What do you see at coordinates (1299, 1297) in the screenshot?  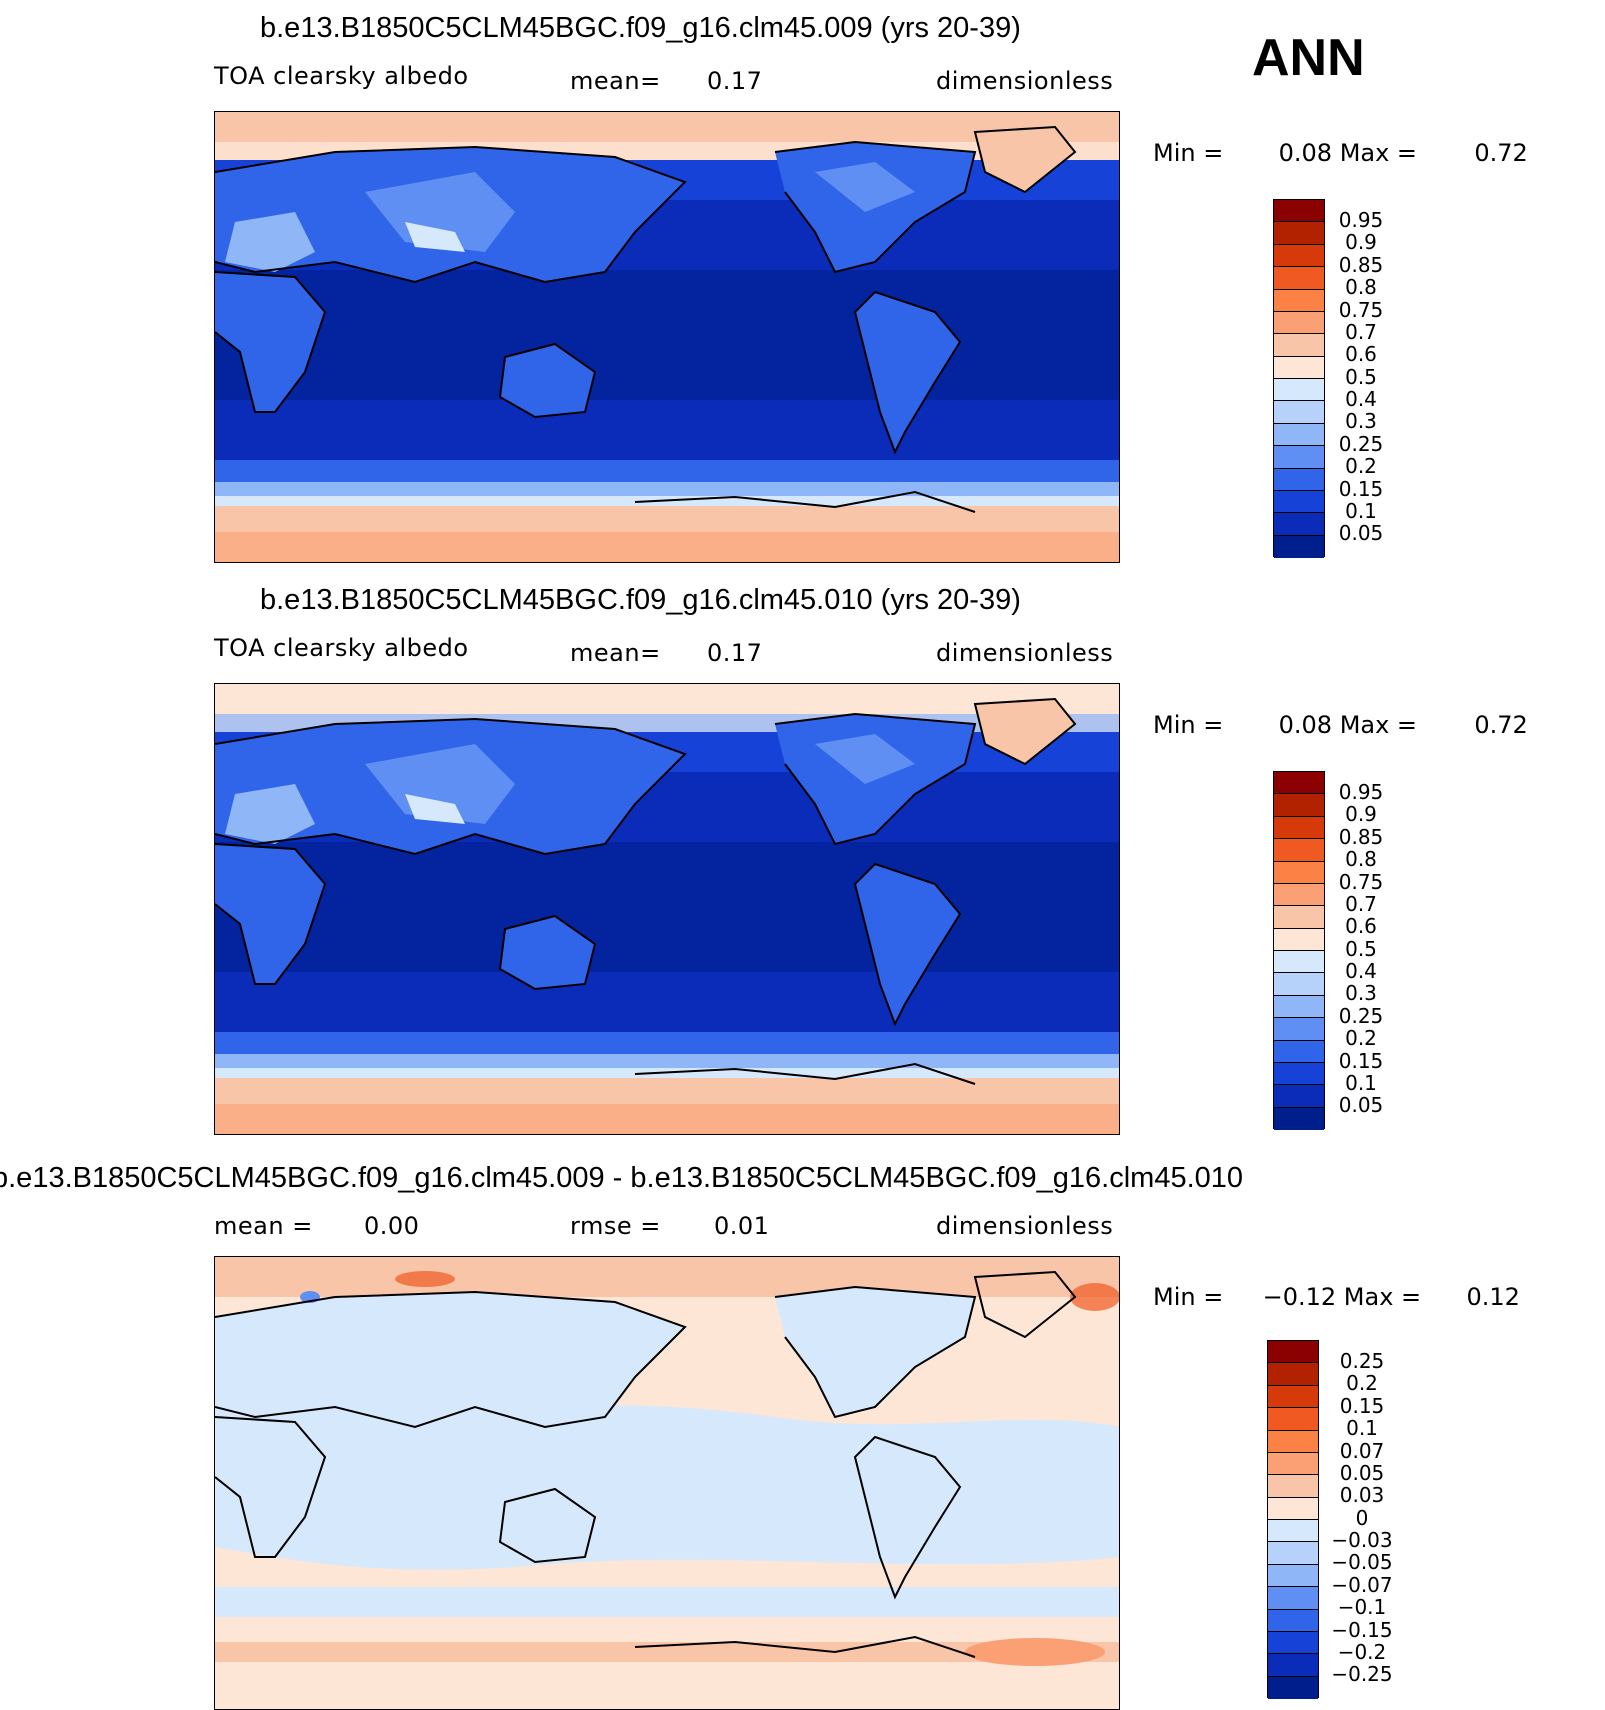 I see `panel3-min-value: −0.12` at bounding box center [1299, 1297].